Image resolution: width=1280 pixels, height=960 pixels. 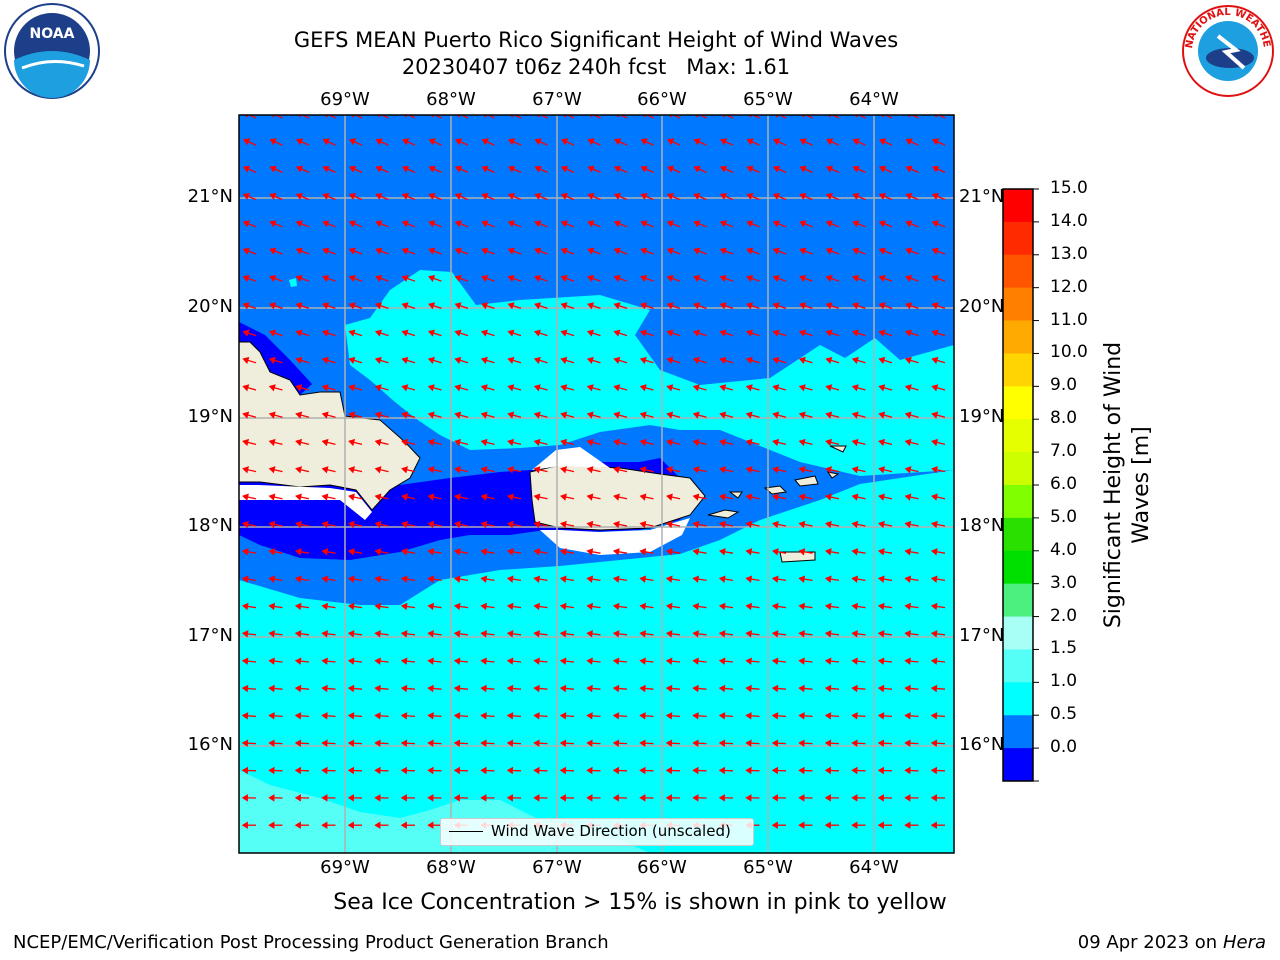 What do you see at coordinates (1172, 942) in the screenshot?
I see `footer-right: 09 Apr 2023 on Hera` at bounding box center [1172, 942].